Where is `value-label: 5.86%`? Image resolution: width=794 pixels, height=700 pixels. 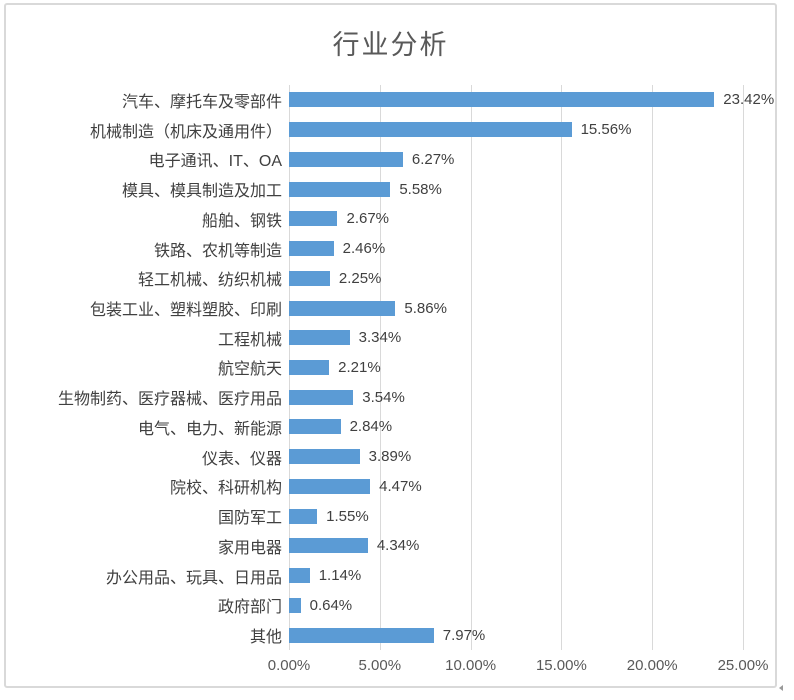
value-label: 5.86% is located at coordinates (425, 308).